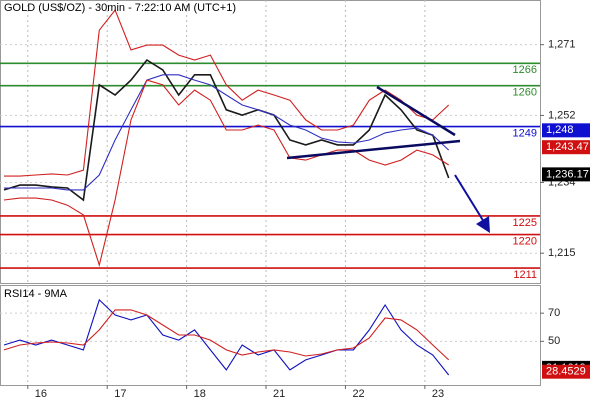  I want to click on y-tick-label: 1,271, so click(562, 45).